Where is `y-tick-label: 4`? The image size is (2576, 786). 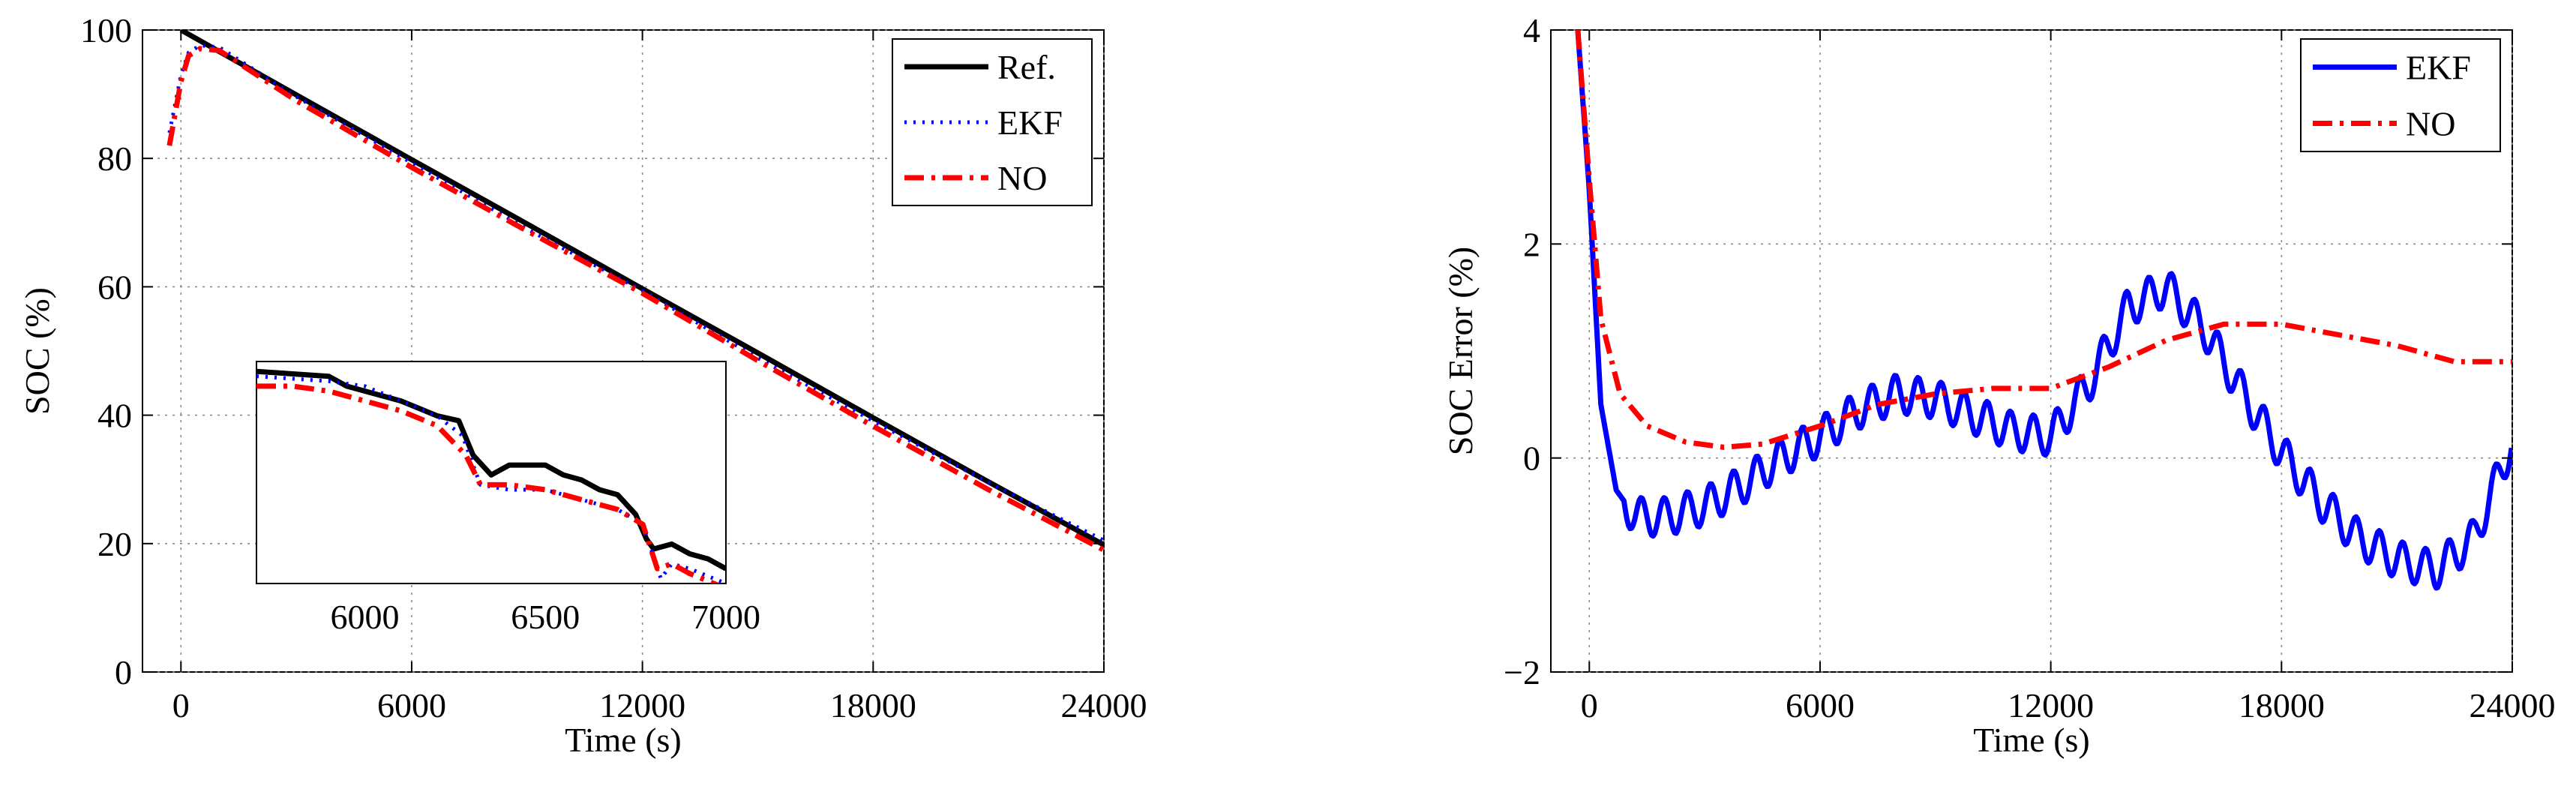 y-tick-label: 4 is located at coordinates (1532, 30).